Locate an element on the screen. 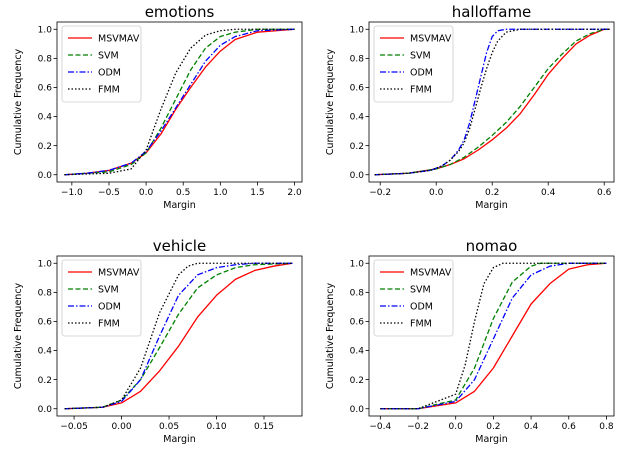 Image resolution: width=622 pixels, height=453 pixels. x-tick-label: −0.4 is located at coordinates (380, 427).